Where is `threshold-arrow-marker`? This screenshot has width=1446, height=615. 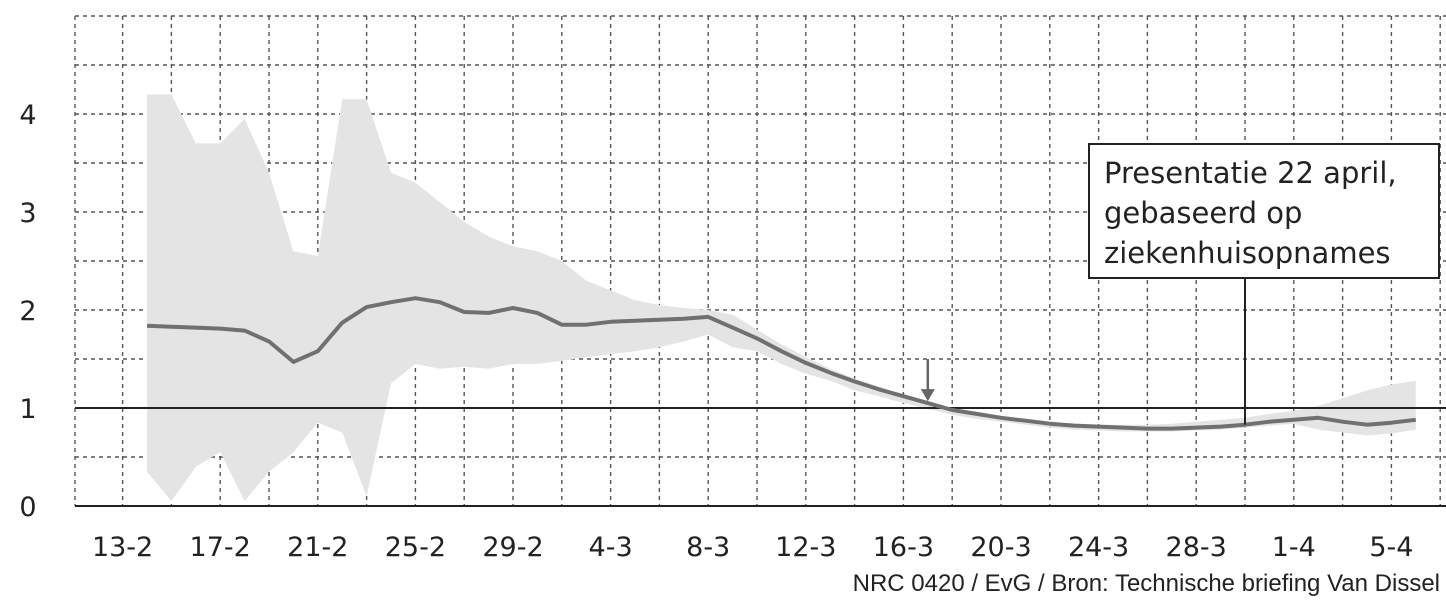
threshold-arrow-marker is located at coordinates (927, 380).